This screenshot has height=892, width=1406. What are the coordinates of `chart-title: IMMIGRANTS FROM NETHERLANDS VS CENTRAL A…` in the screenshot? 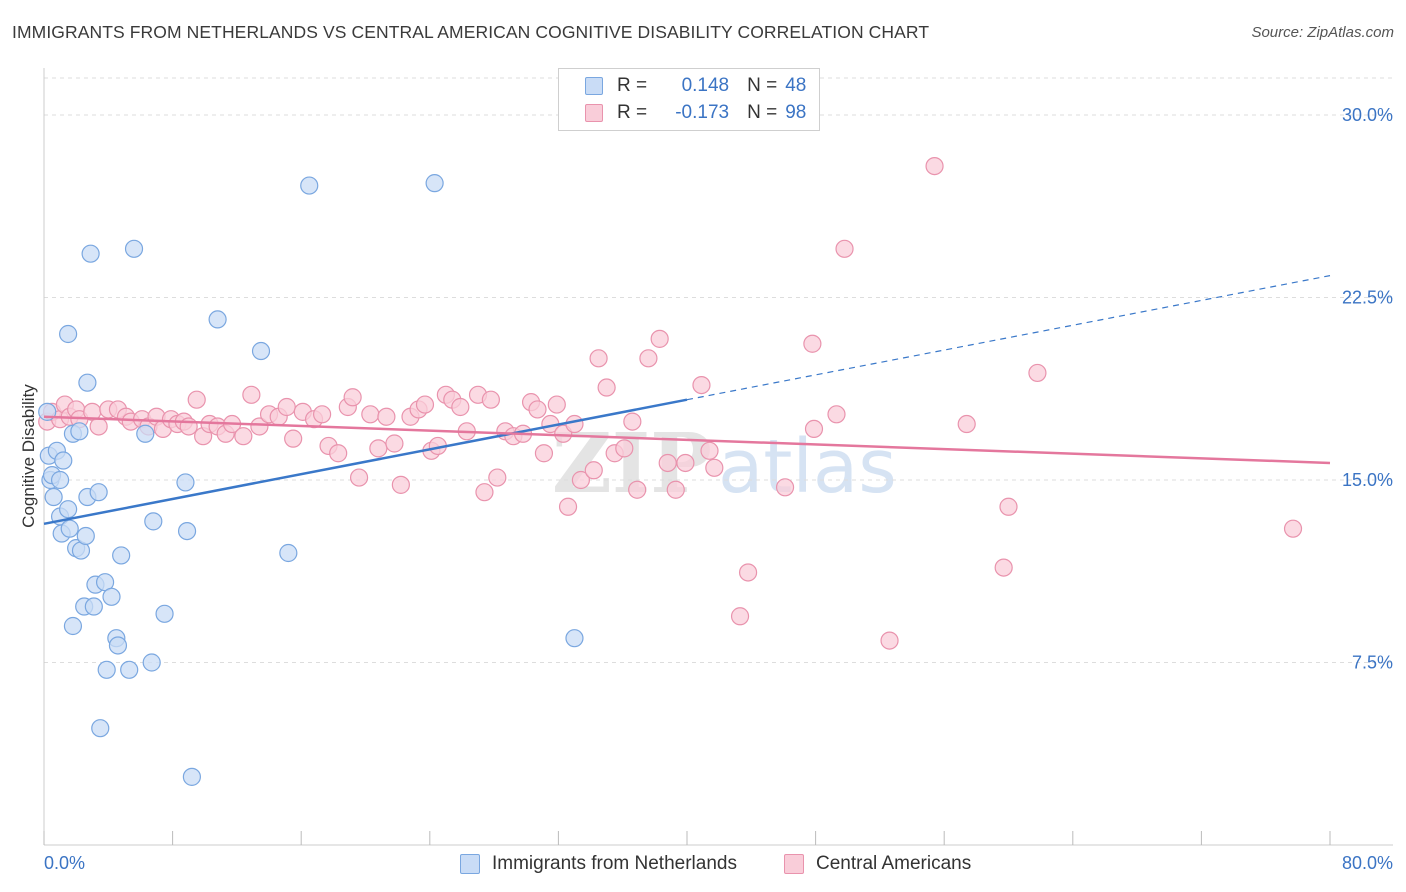 It's located at (471, 32).